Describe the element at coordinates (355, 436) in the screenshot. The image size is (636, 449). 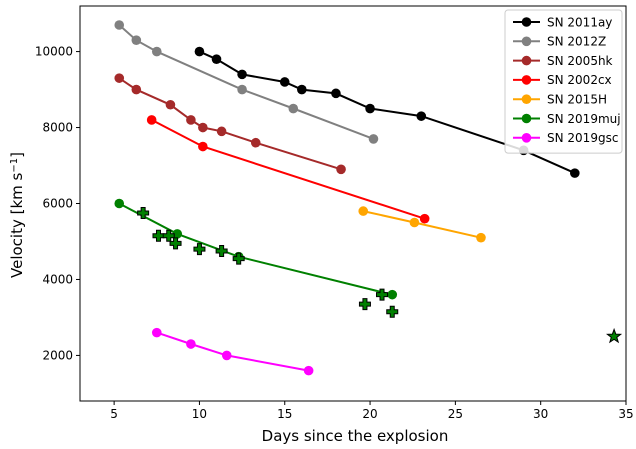
I see `x-axis-label: Days since the explosion` at that location.